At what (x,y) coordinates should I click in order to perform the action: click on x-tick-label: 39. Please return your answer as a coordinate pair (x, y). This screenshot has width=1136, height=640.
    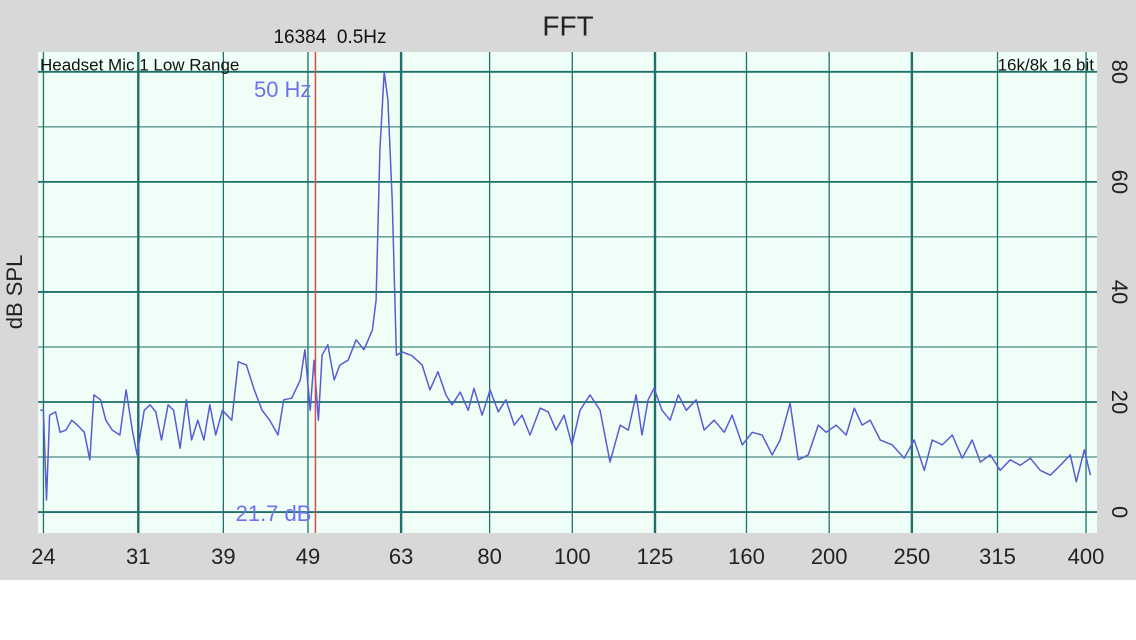
    Looking at the image, I should click on (223, 556).